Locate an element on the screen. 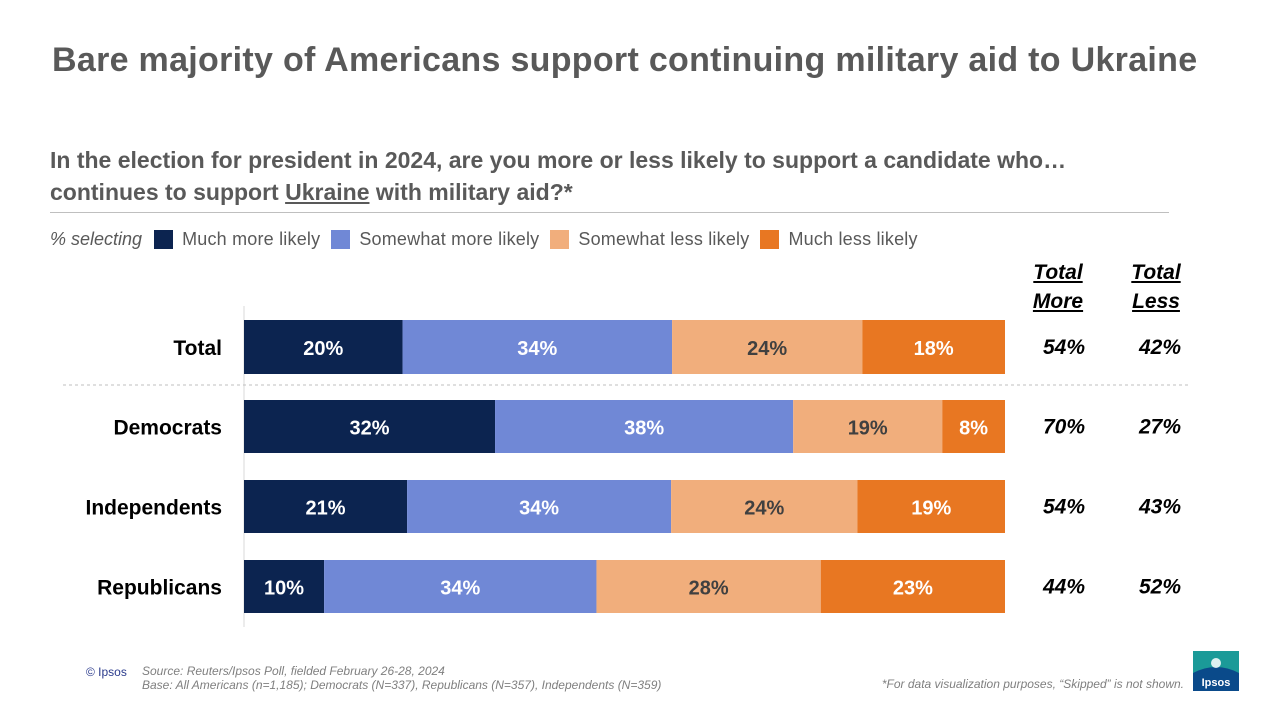 This screenshot has height=720, width=1280. bar-republicans-somewhat-more-likely is located at coordinates (460, 586).